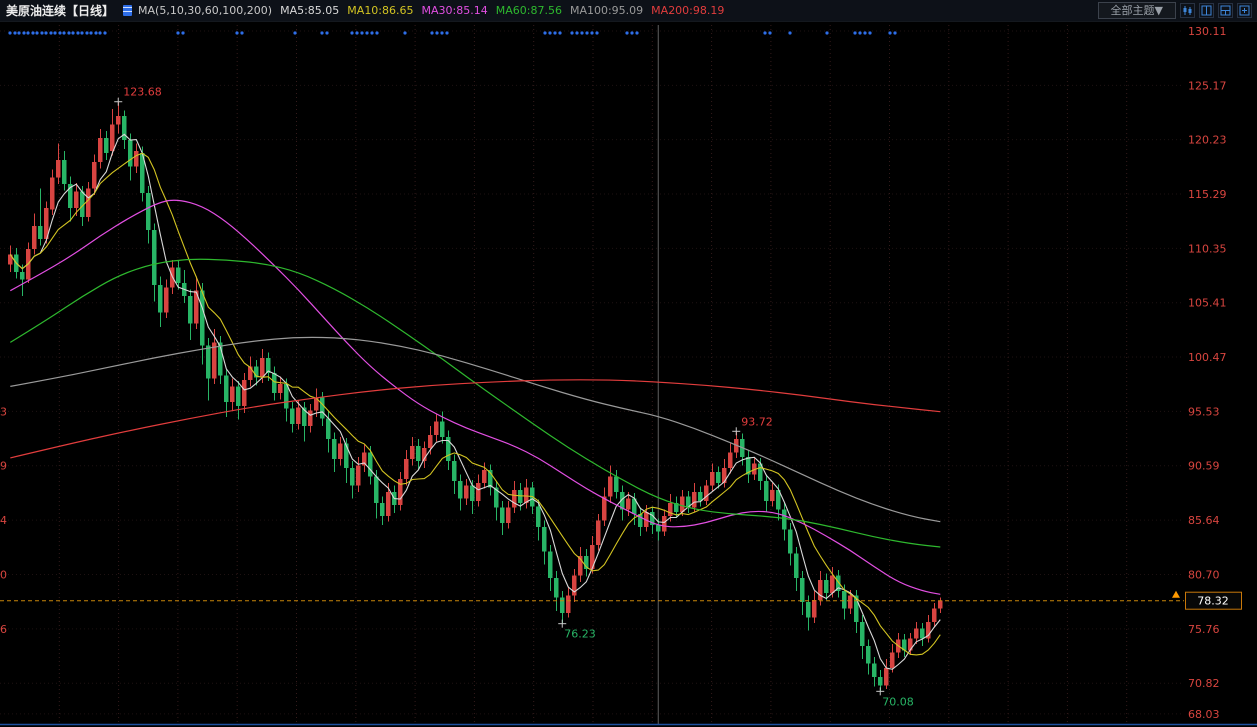 The height and width of the screenshot is (727, 1257). Describe the element at coordinates (310, 10) in the screenshot. I see `ma5-legend: MA5:85.05` at that location.